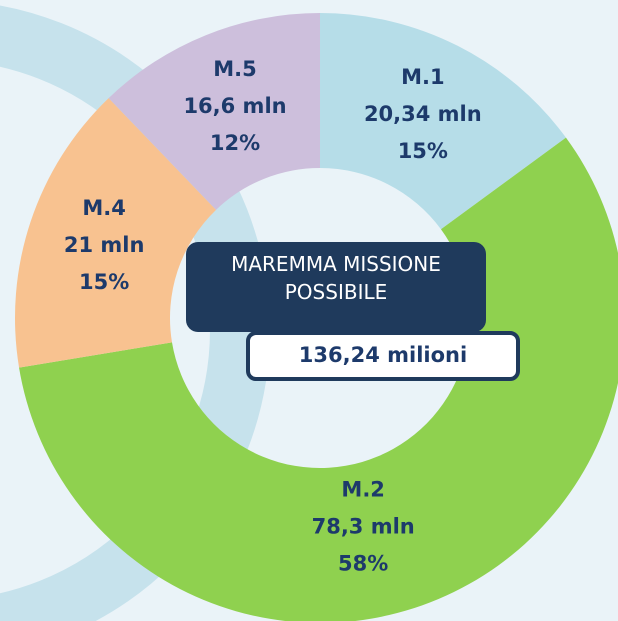 The width and height of the screenshot is (618, 621). Describe the element at coordinates (104, 208) in the screenshot. I see `slice-label: M.4` at that location.